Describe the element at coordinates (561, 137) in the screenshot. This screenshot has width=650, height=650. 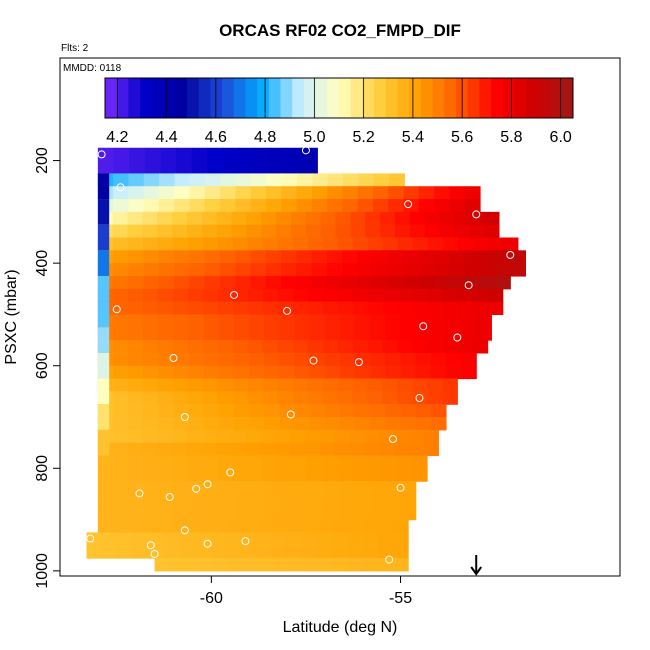
I see `colorbar-tick-label: 6.0` at that location.